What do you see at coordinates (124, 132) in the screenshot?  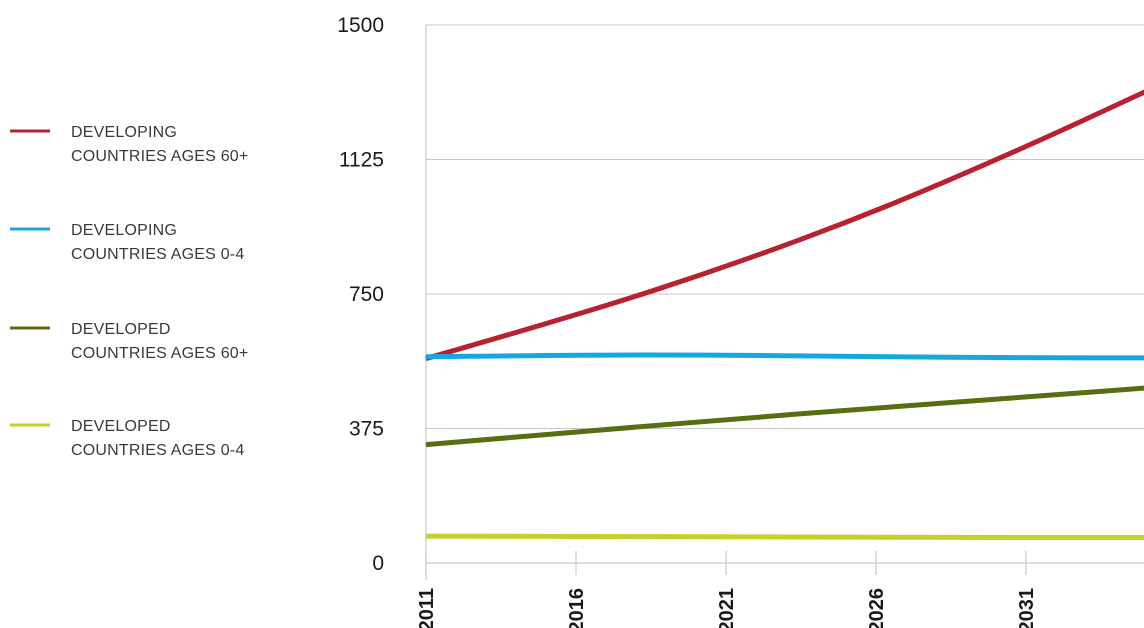 I see `legend-label-1: DEVELOPING` at bounding box center [124, 132].